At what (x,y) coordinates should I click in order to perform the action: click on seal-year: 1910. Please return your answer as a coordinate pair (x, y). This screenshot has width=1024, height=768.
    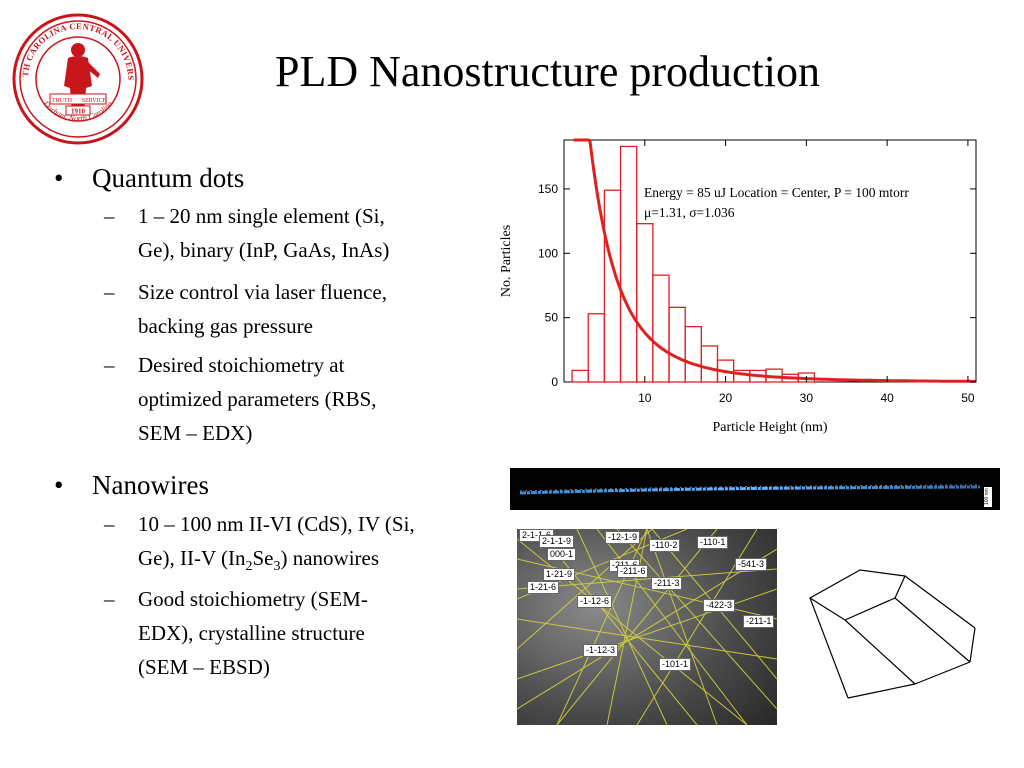
    Looking at the image, I should click on (78, 112).